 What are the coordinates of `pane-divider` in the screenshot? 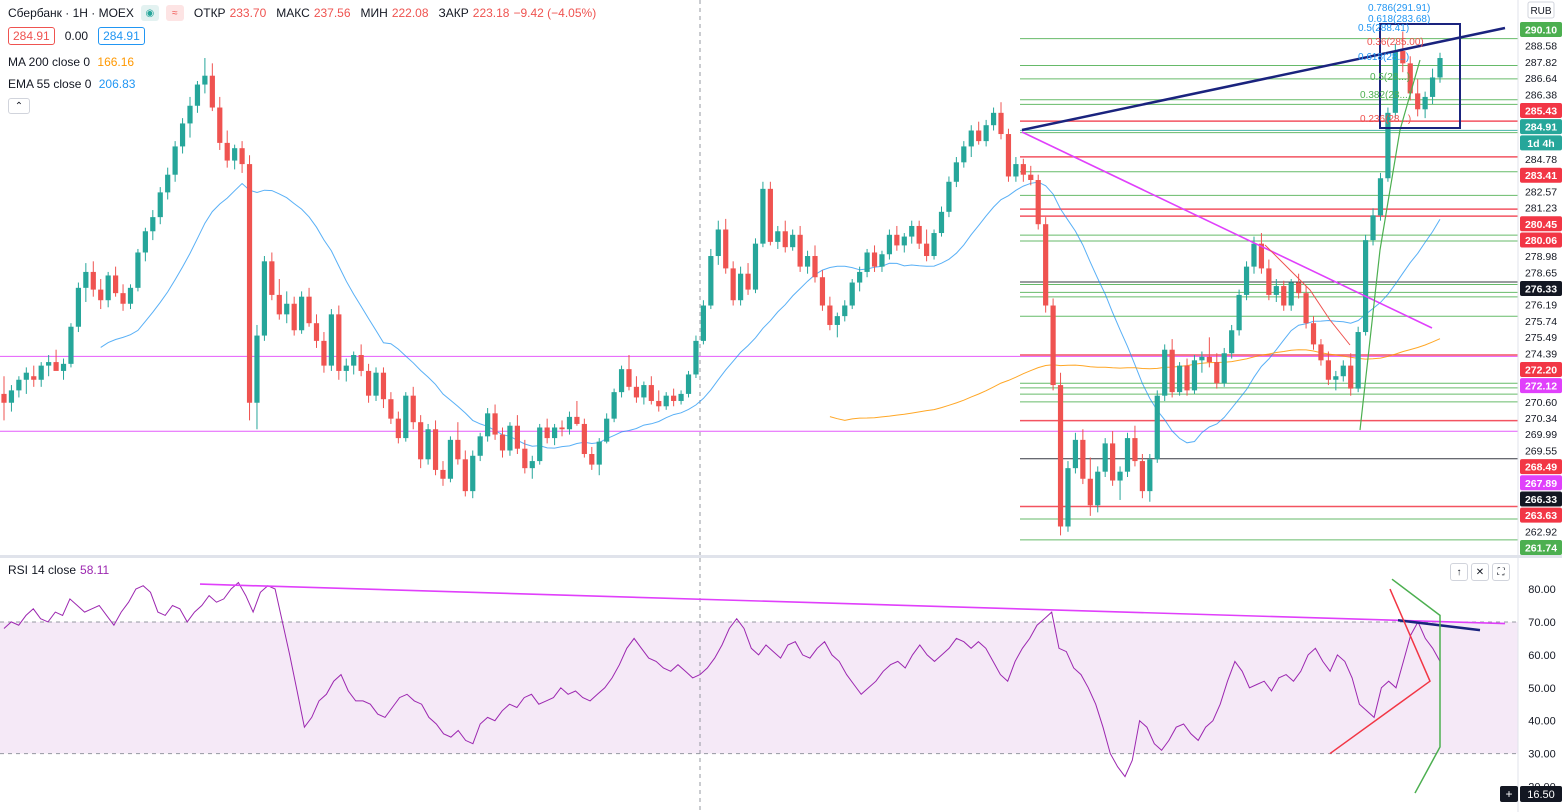 It's located at (781, 556).